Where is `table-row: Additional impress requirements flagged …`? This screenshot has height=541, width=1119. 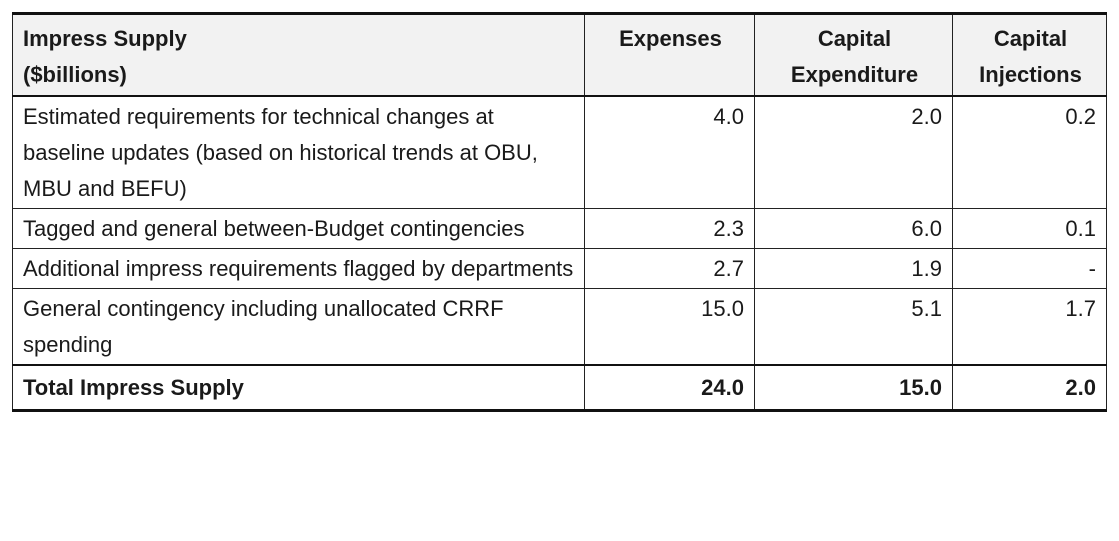 table-row: Additional impress requirements flagged … is located at coordinates (559, 268).